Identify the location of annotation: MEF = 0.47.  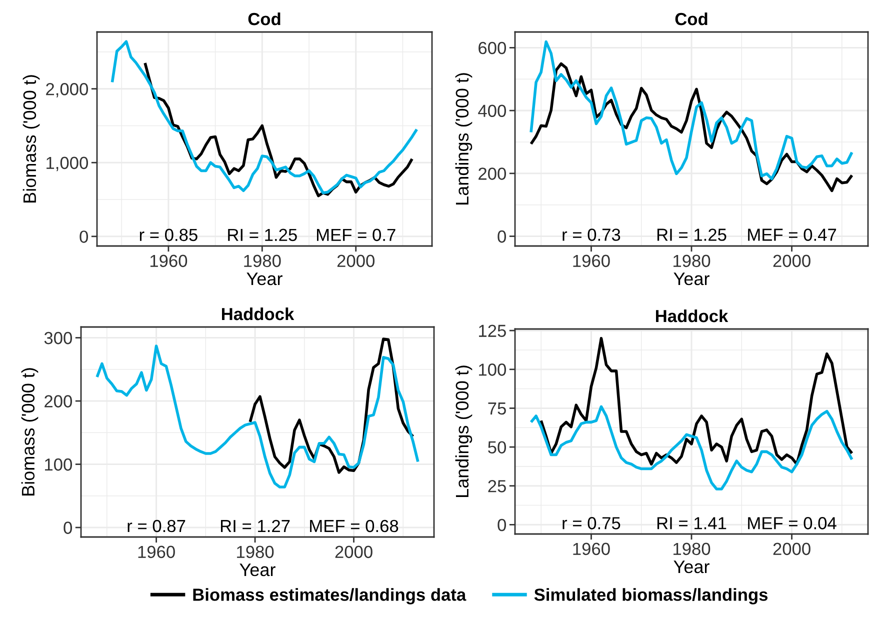
(792, 234).